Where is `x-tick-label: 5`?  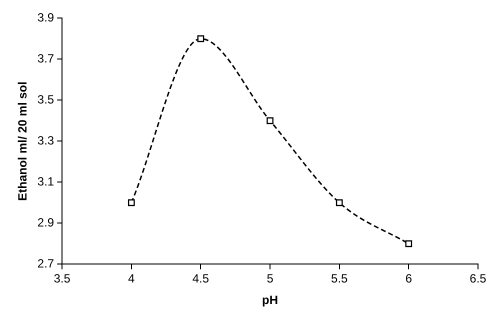
x-tick-label: 5 is located at coordinates (270, 279).